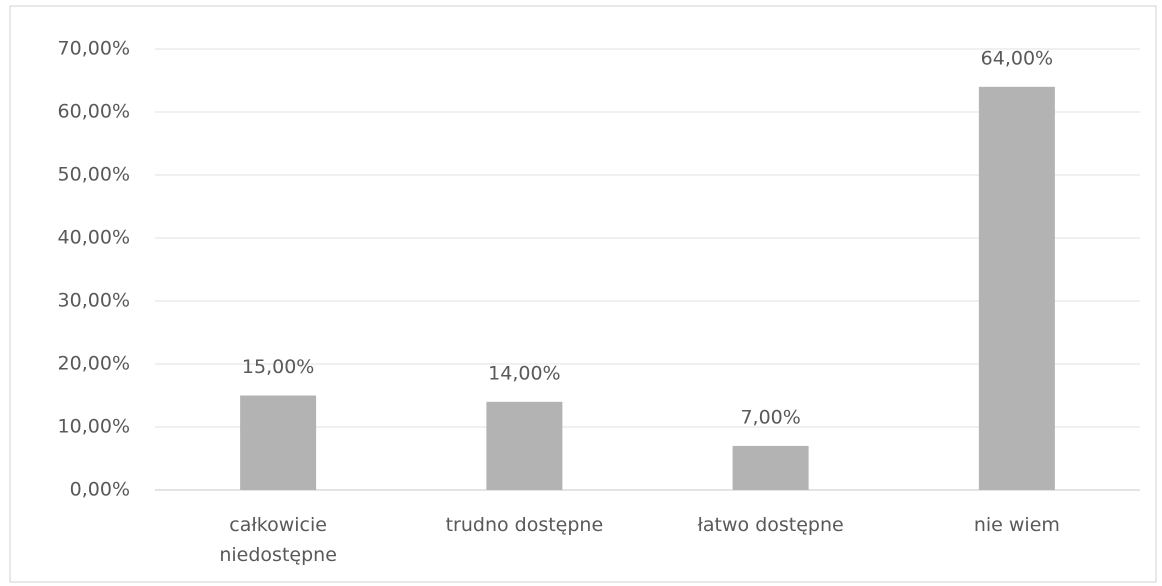 Image resolution: width=1162 pixels, height=586 pixels. I want to click on y-tick-label: 10,00%, so click(94, 427).